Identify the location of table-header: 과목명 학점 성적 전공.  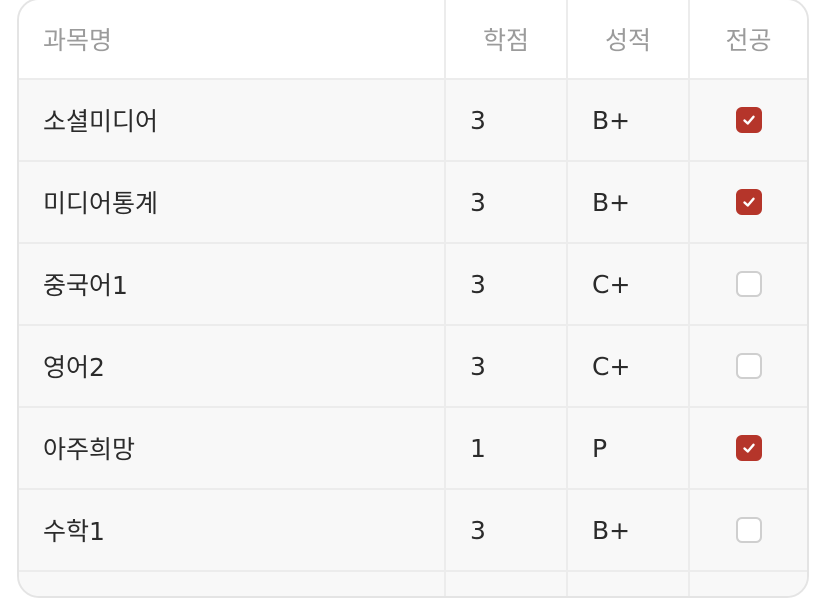
(413, 40).